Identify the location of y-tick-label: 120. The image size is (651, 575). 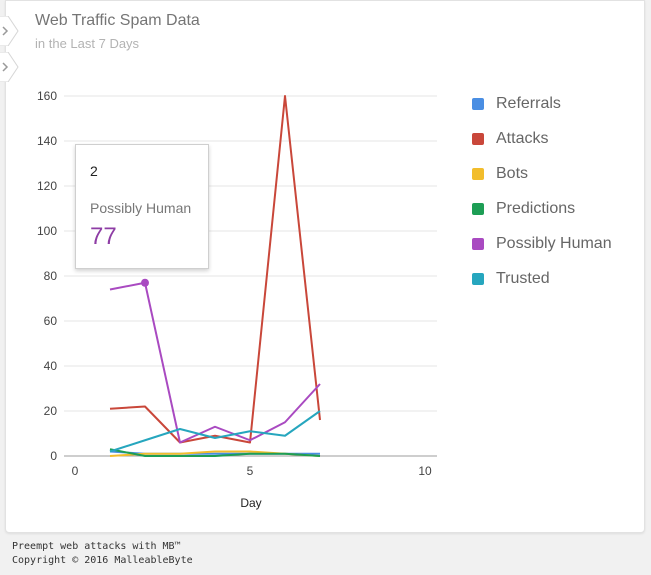
(47, 186).